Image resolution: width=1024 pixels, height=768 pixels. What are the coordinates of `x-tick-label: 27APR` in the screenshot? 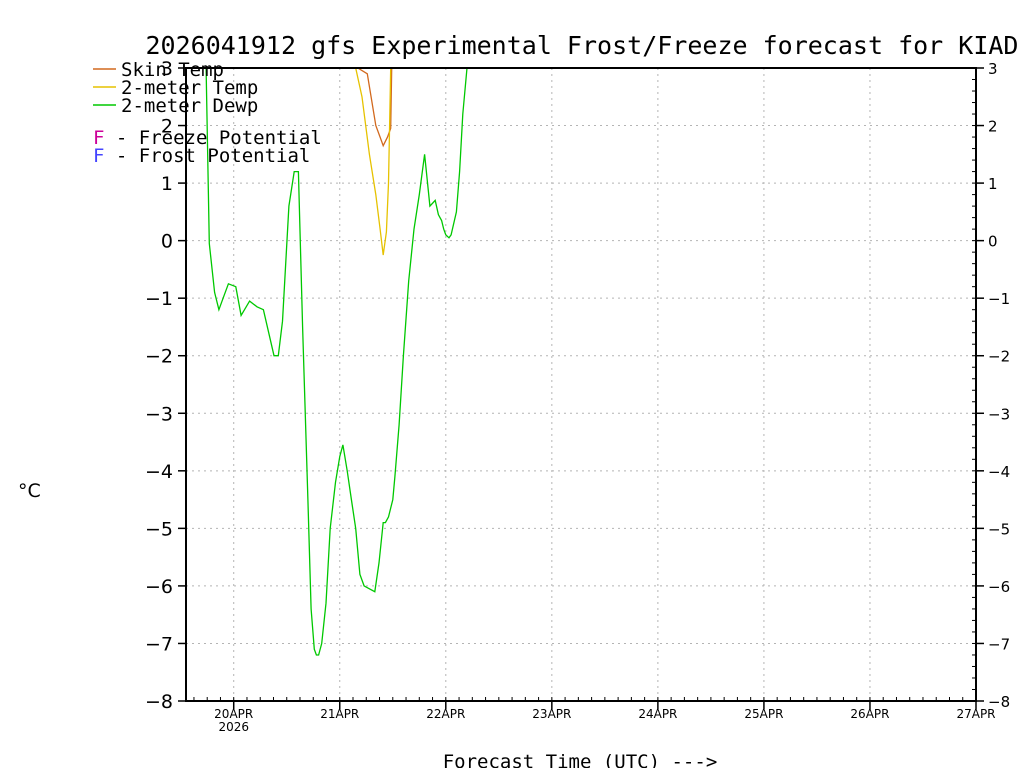 It's located at (975, 714).